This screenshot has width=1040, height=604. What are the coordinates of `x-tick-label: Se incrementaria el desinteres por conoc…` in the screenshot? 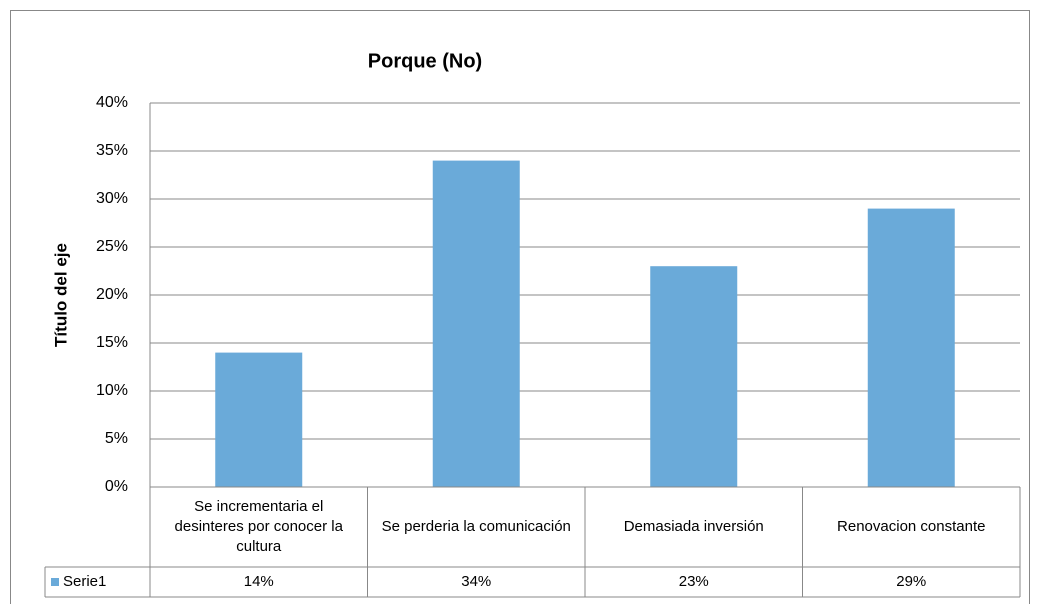 It's located at (258, 526).